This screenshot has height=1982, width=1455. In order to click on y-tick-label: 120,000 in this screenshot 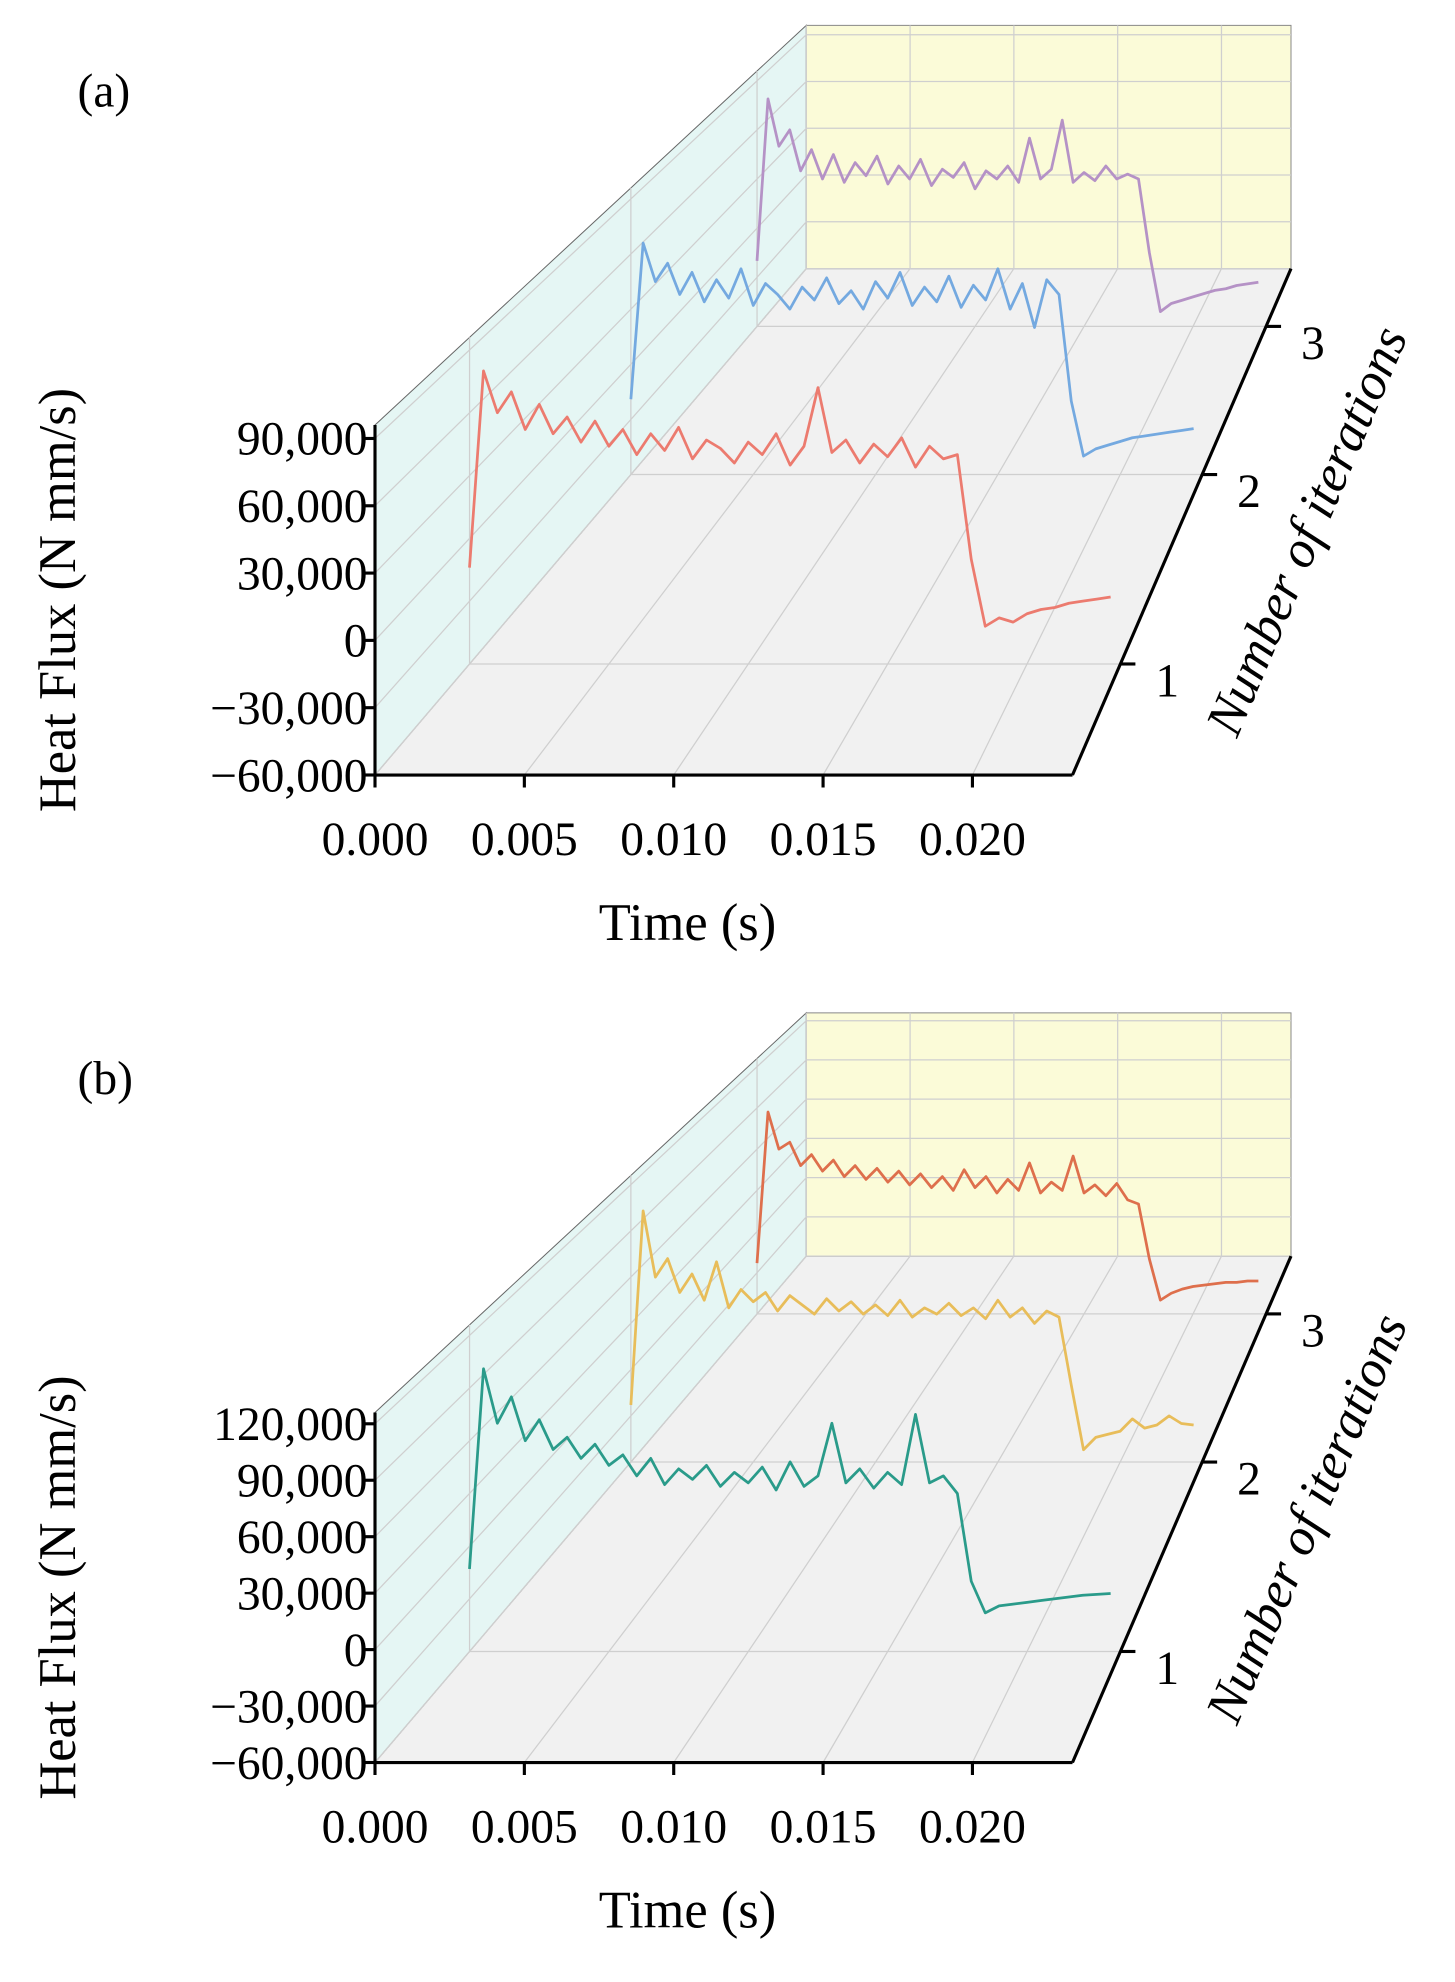, I will do `click(290, 1425)`.